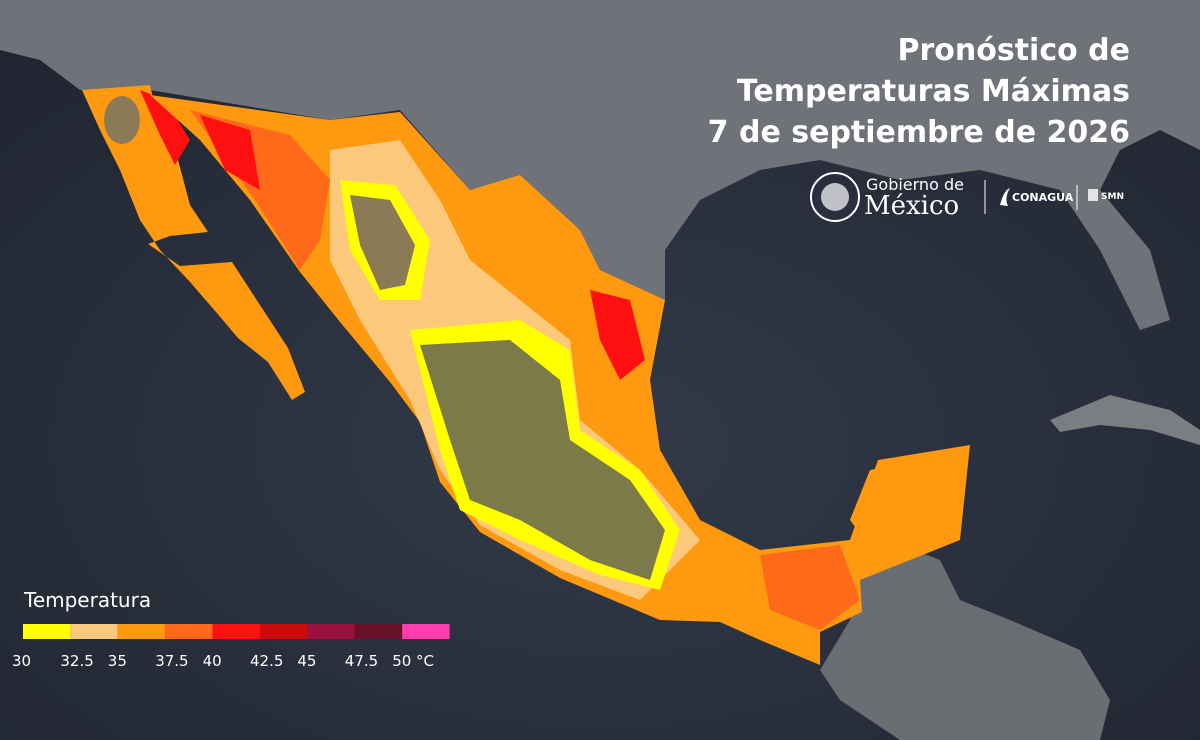  Describe the element at coordinates (171, 661) in the screenshot. I see `legend-label: 37.5` at that location.